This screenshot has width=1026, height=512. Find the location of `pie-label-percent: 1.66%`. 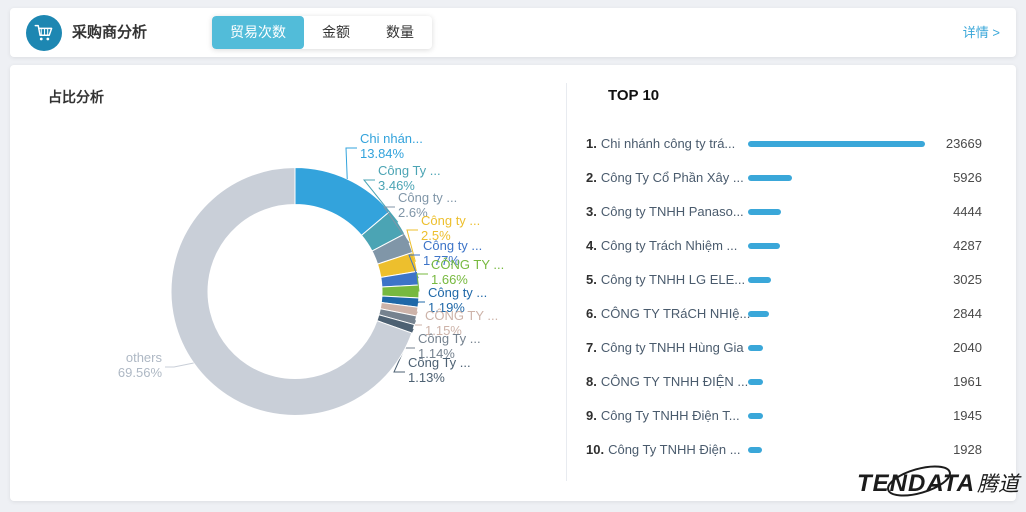

pie-label-percent: 1.66% is located at coordinates (449, 279).